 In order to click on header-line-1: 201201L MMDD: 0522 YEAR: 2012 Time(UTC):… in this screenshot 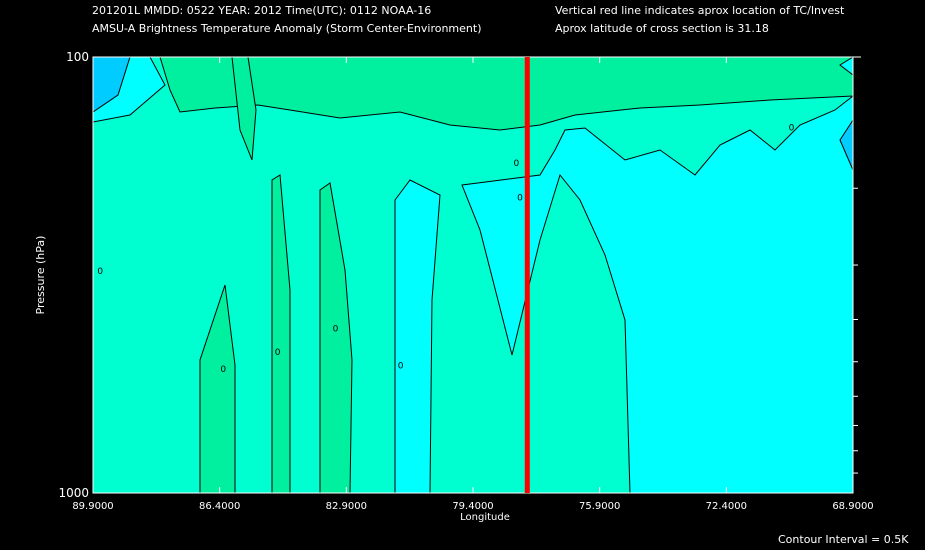, I will do `click(262, 10)`.